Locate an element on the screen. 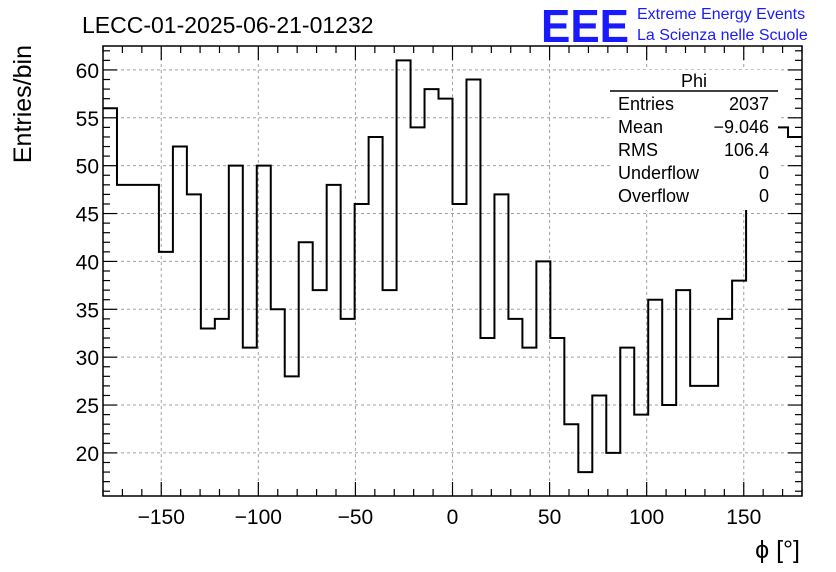  y-tick-label: 40 is located at coordinates (87, 262).